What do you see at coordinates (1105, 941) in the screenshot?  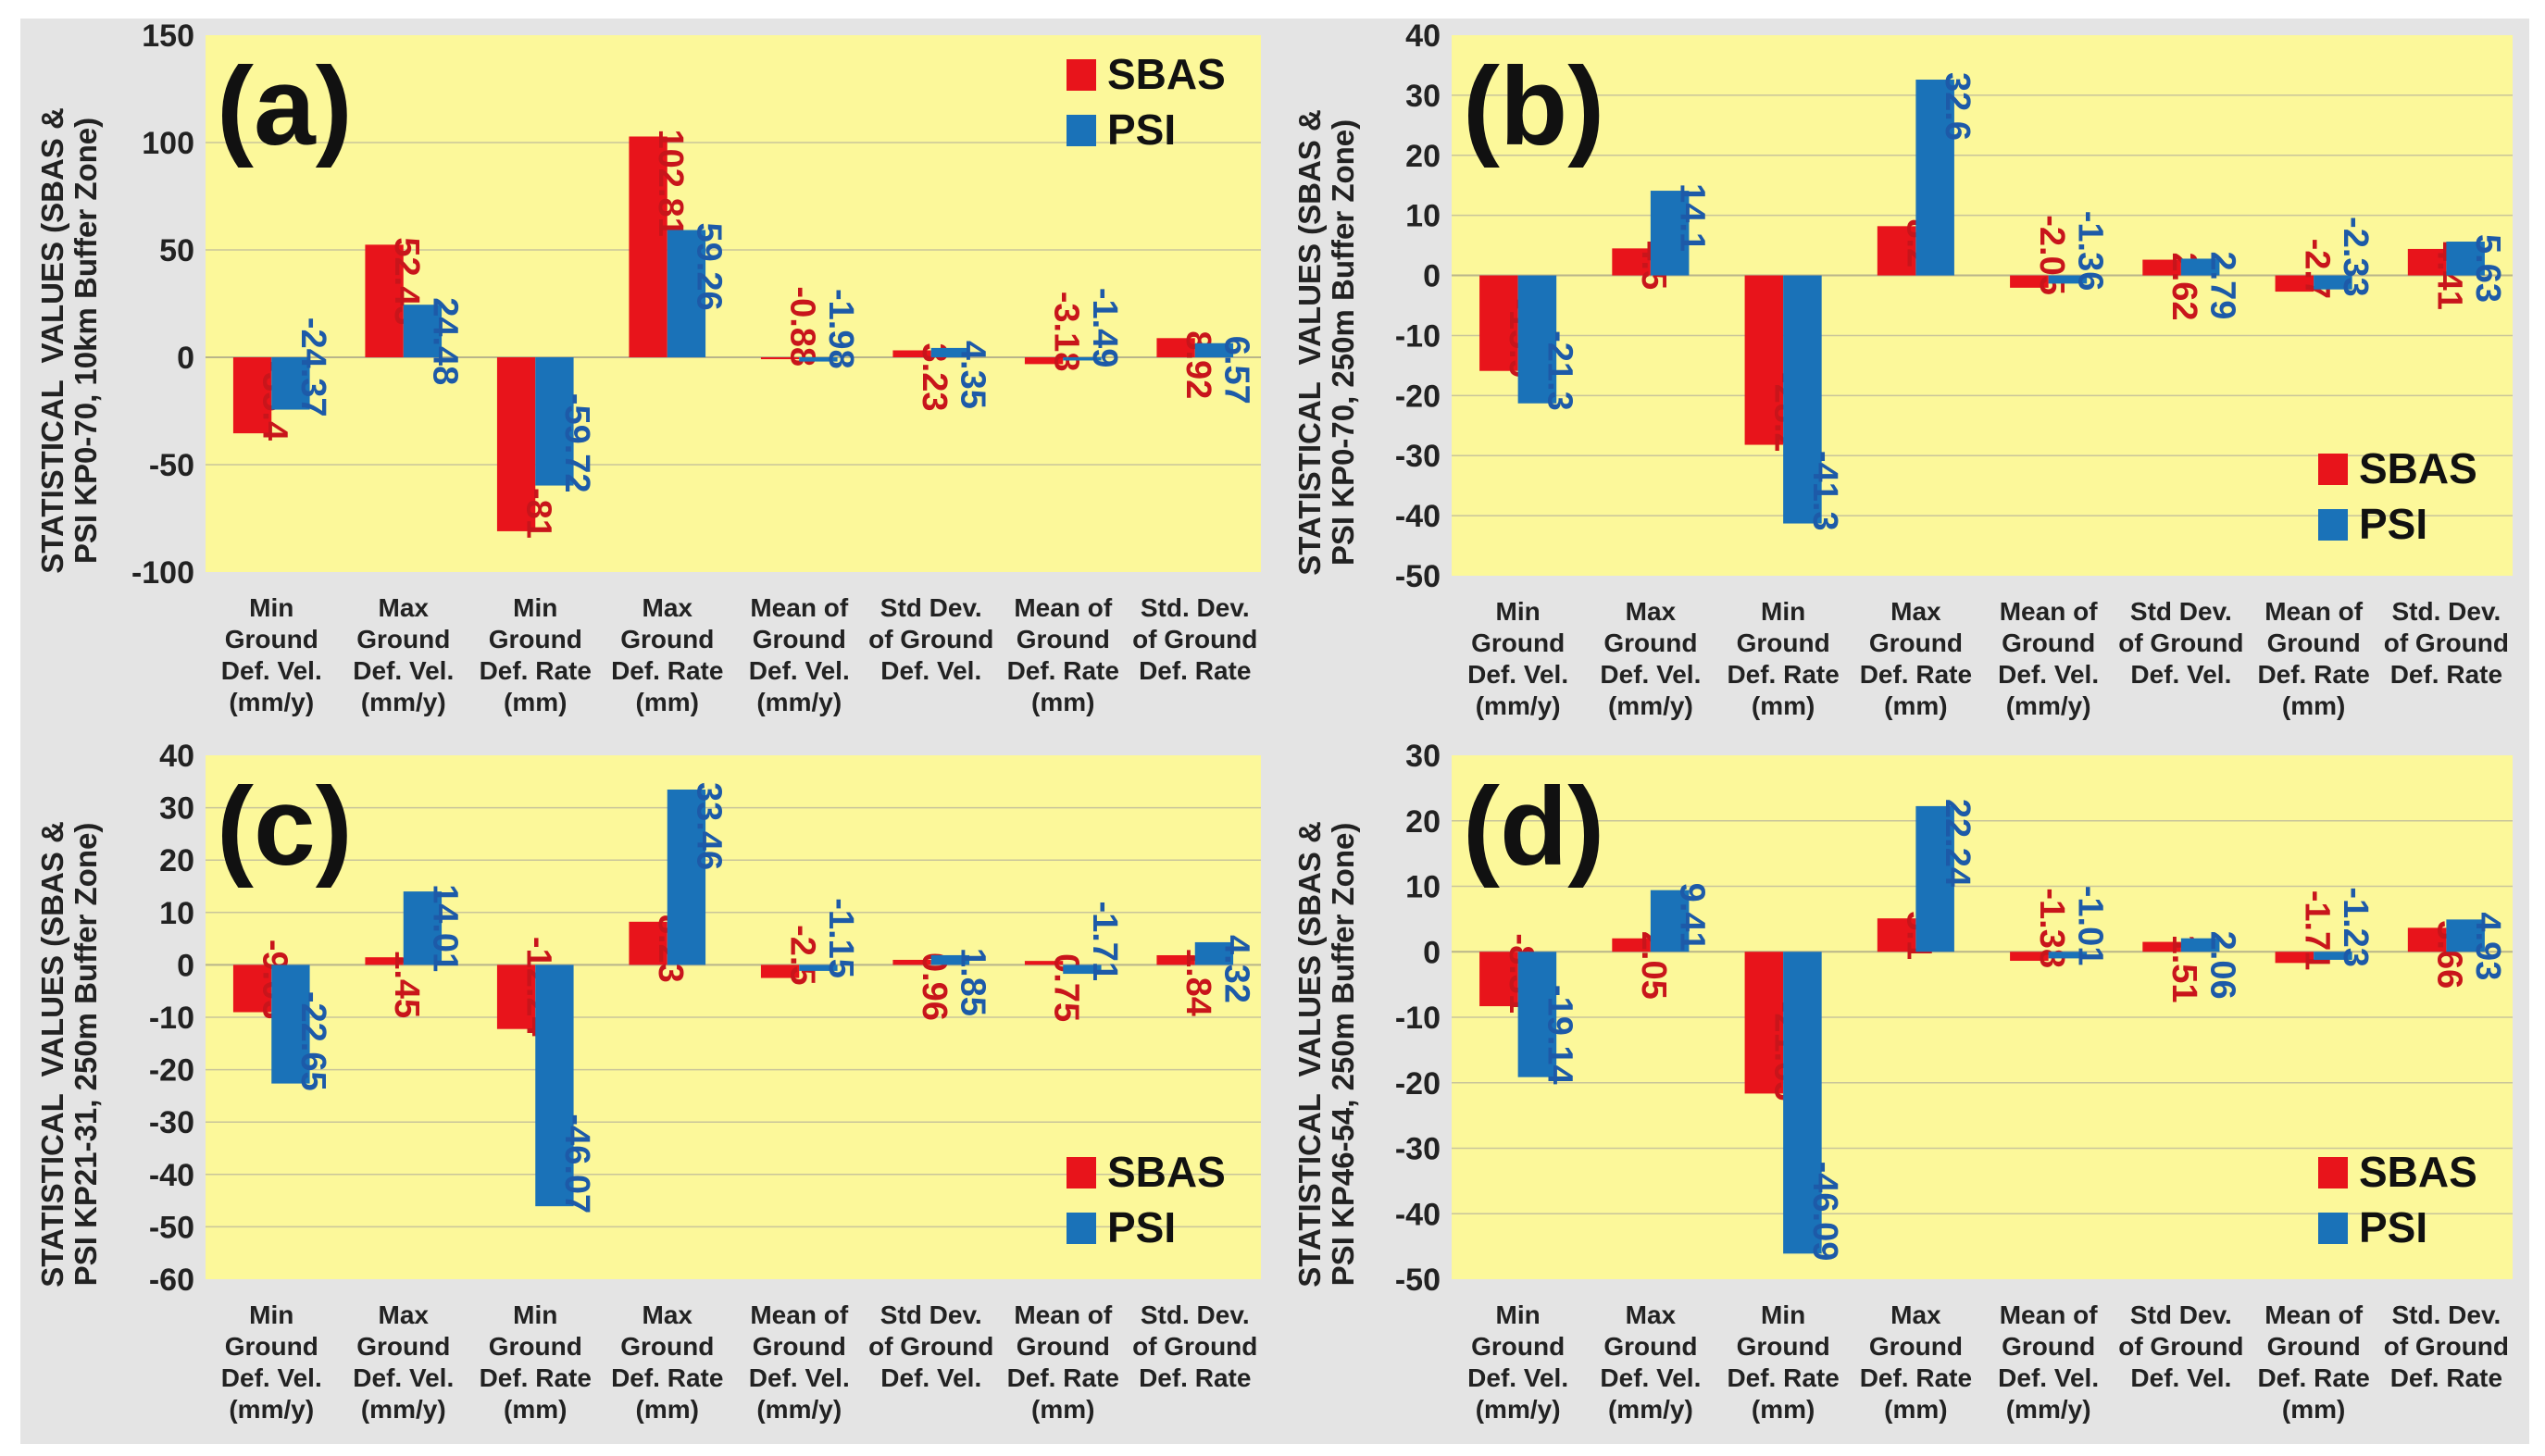 I see `value-label-psi-7: -1.71` at bounding box center [1105, 941].